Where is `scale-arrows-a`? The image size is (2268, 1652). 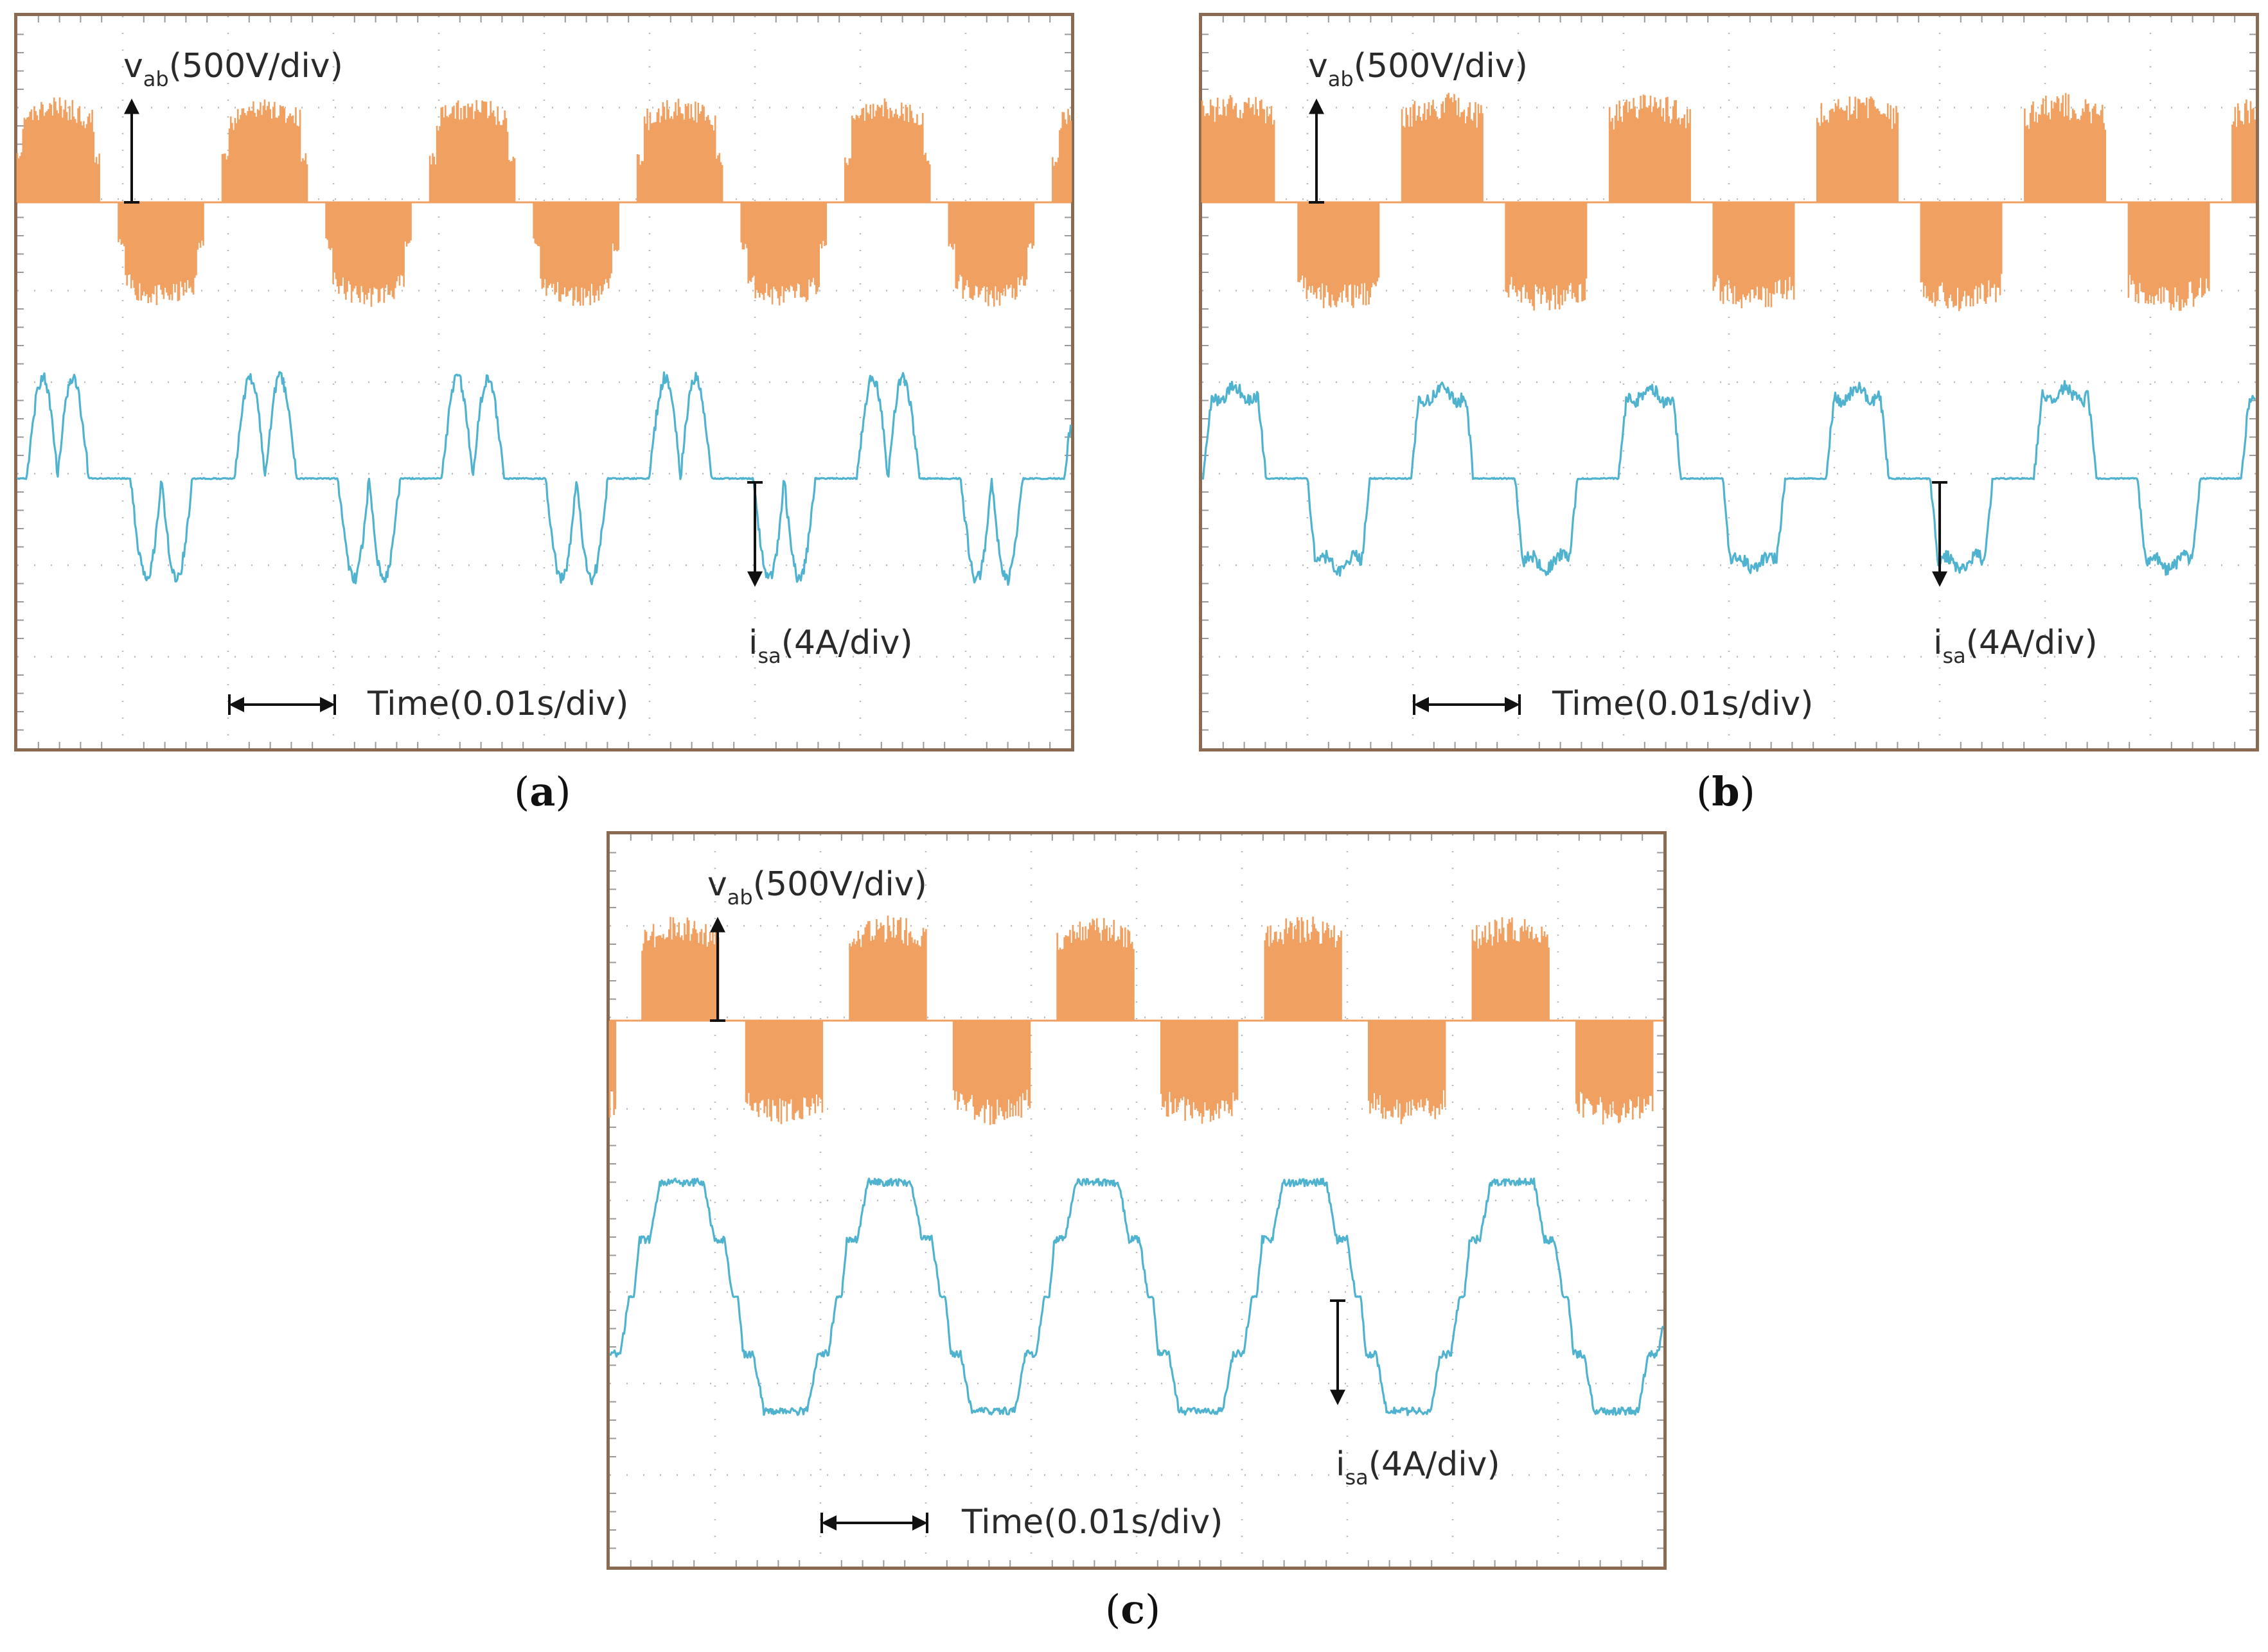
scale-arrows-a is located at coordinates (443, 406).